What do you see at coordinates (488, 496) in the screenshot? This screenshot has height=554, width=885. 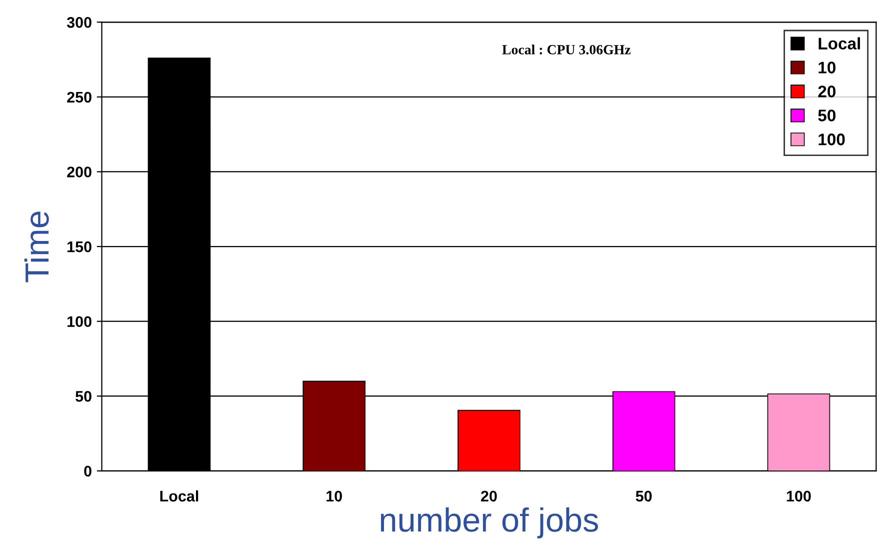 I see `x-tick-label: 20` at bounding box center [488, 496].